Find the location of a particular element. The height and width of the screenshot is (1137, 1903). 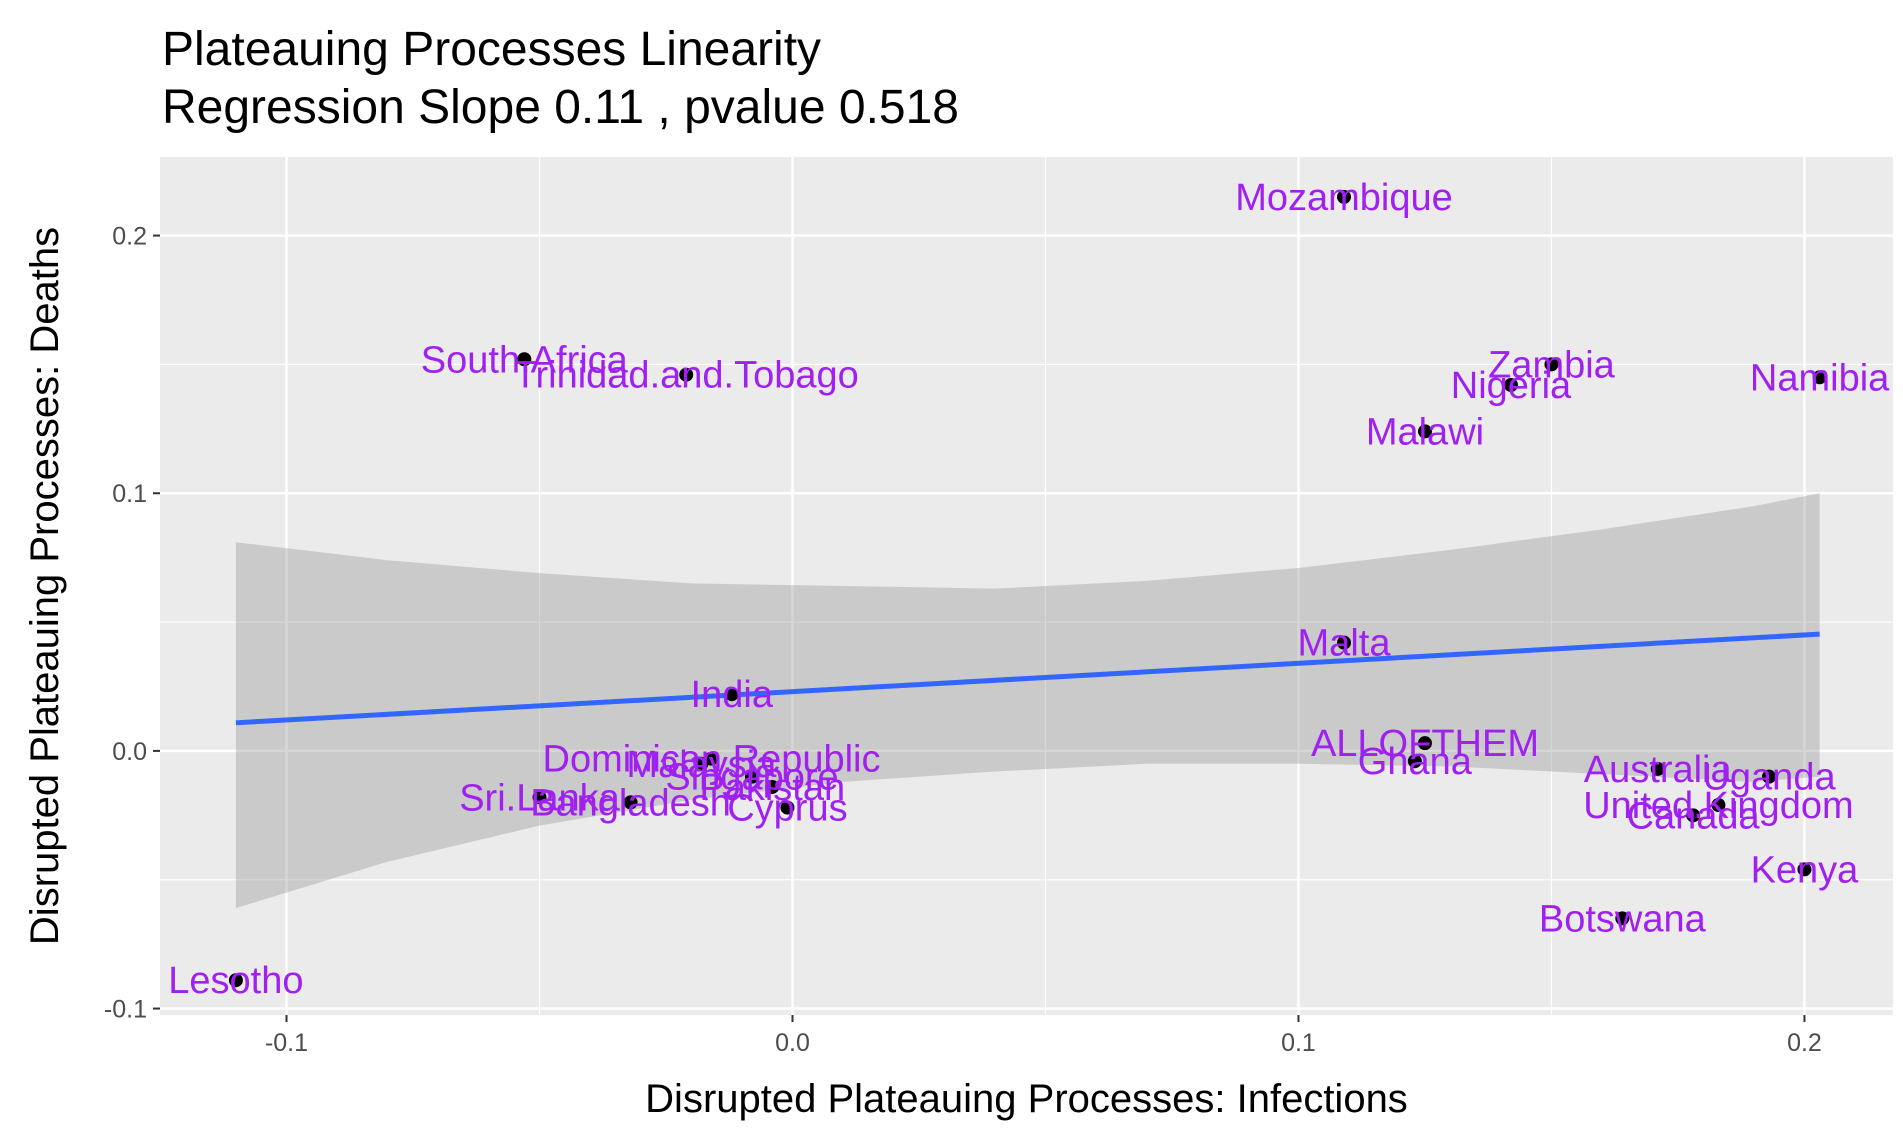

point-label: Trinidad.and.Tobago is located at coordinates (686, 376).